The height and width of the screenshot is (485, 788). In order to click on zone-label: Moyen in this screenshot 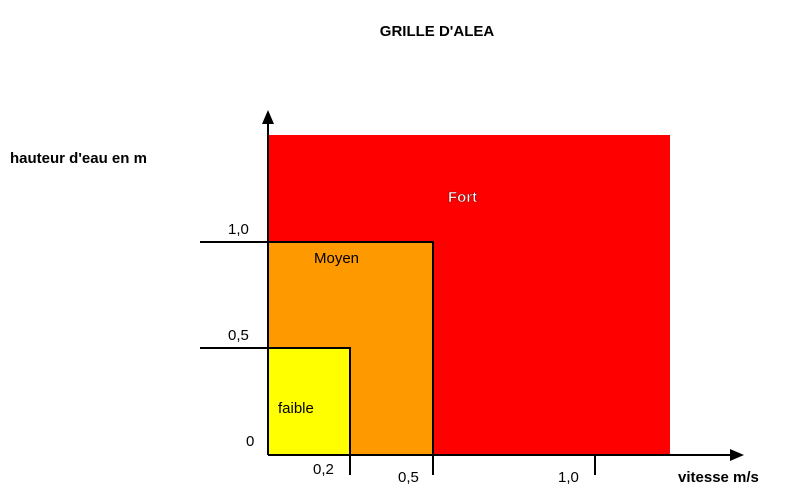, I will do `click(336, 258)`.